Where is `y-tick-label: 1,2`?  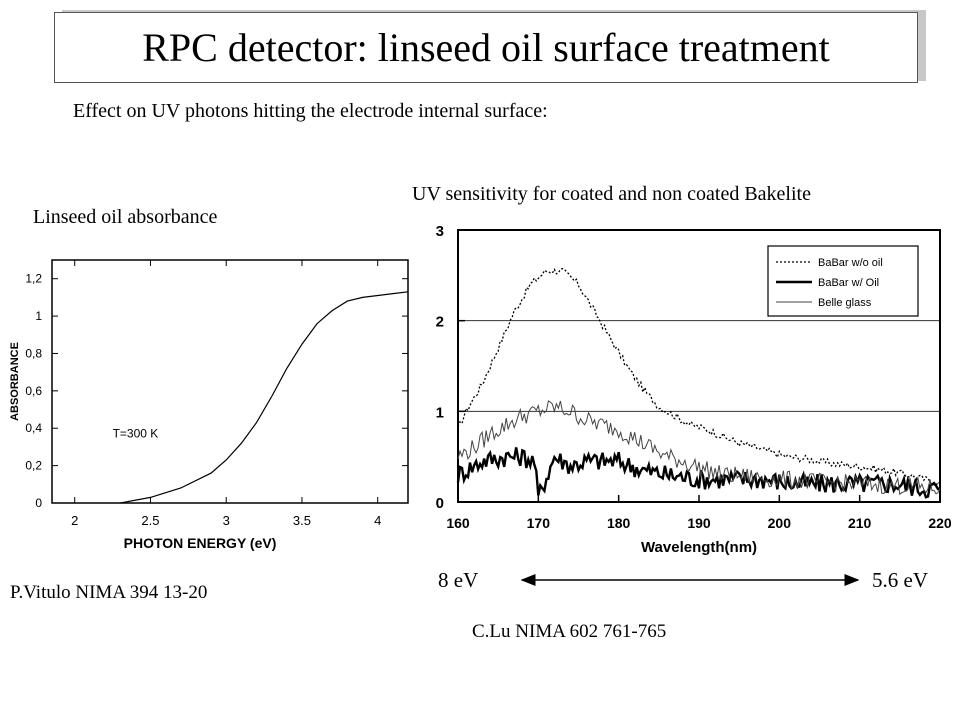
y-tick-label: 1,2 is located at coordinates (33, 279).